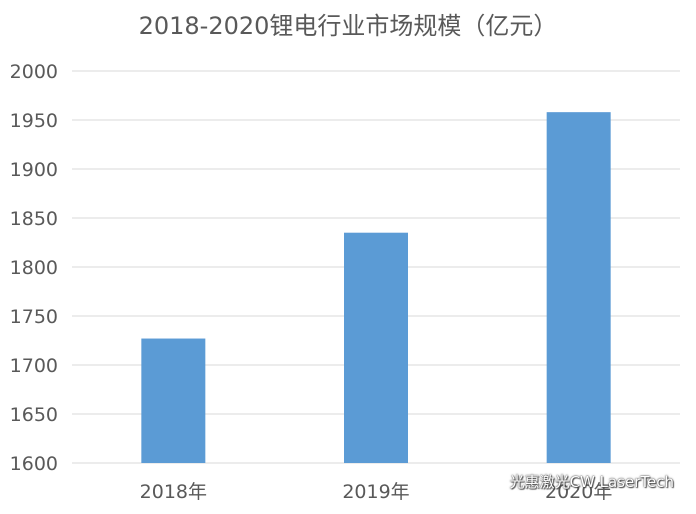 This screenshot has height=514, width=696. Describe the element at coordinates (34, 415) in the screenshot. I see `y-tick-label: 1650` at that location.